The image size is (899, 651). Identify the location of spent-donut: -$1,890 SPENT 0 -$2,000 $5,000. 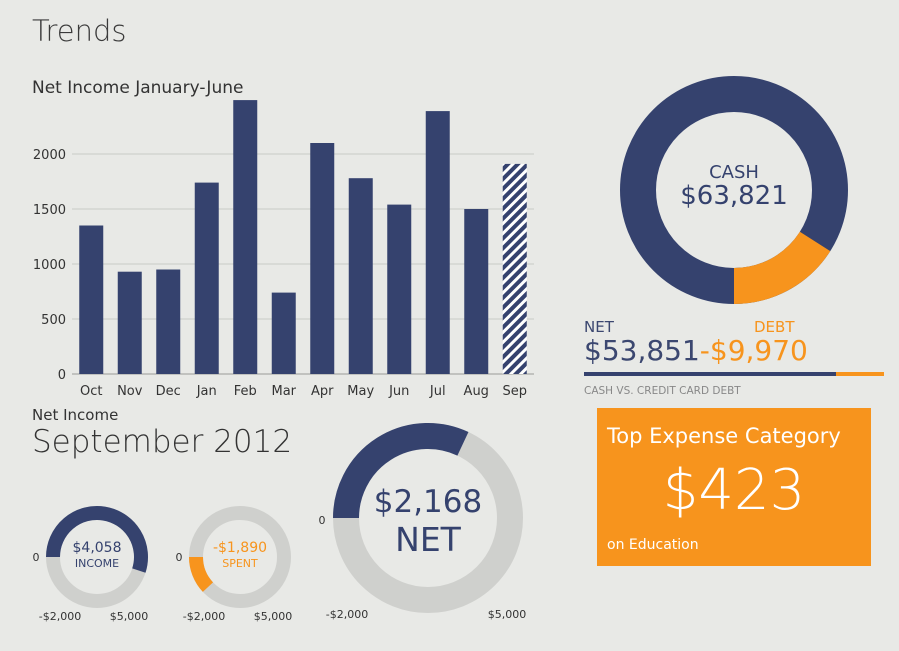
(234, 564).